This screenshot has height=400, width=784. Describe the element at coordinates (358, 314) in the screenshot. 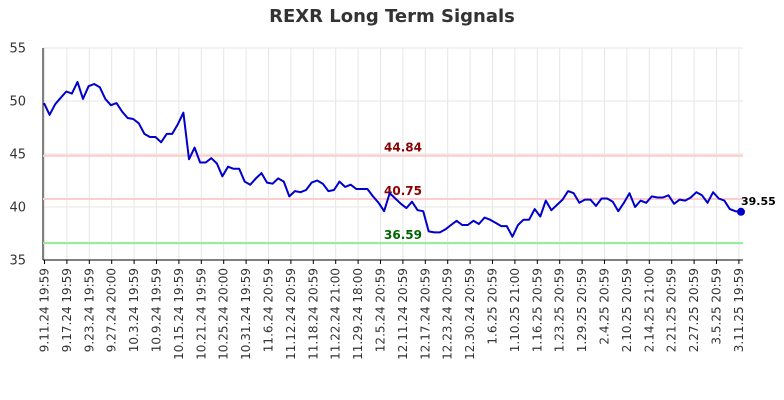

I see `x-tick-label: 11.29.24 18:00` at that location.